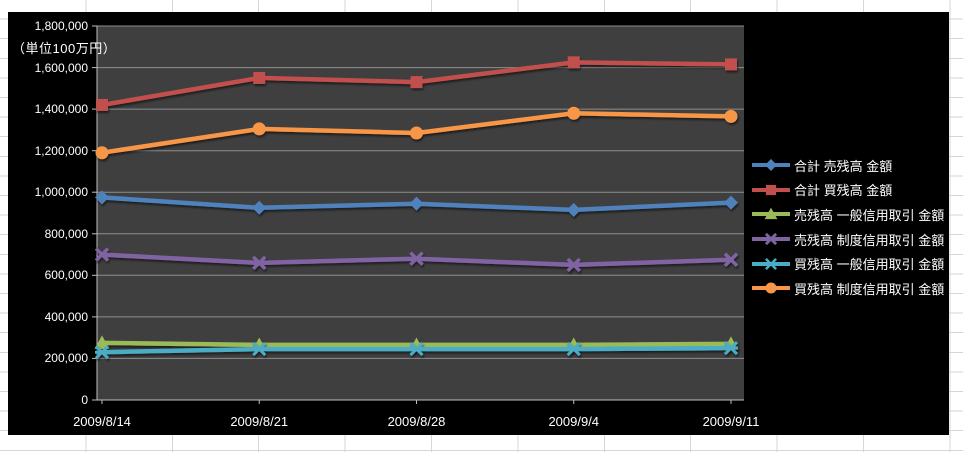 This screenshot has width=963, height=452. What do you see at coordinates (61, 109) in the screenshot?
I see `y-tick-label: 1,400,000` at bounding box center [61, 109].